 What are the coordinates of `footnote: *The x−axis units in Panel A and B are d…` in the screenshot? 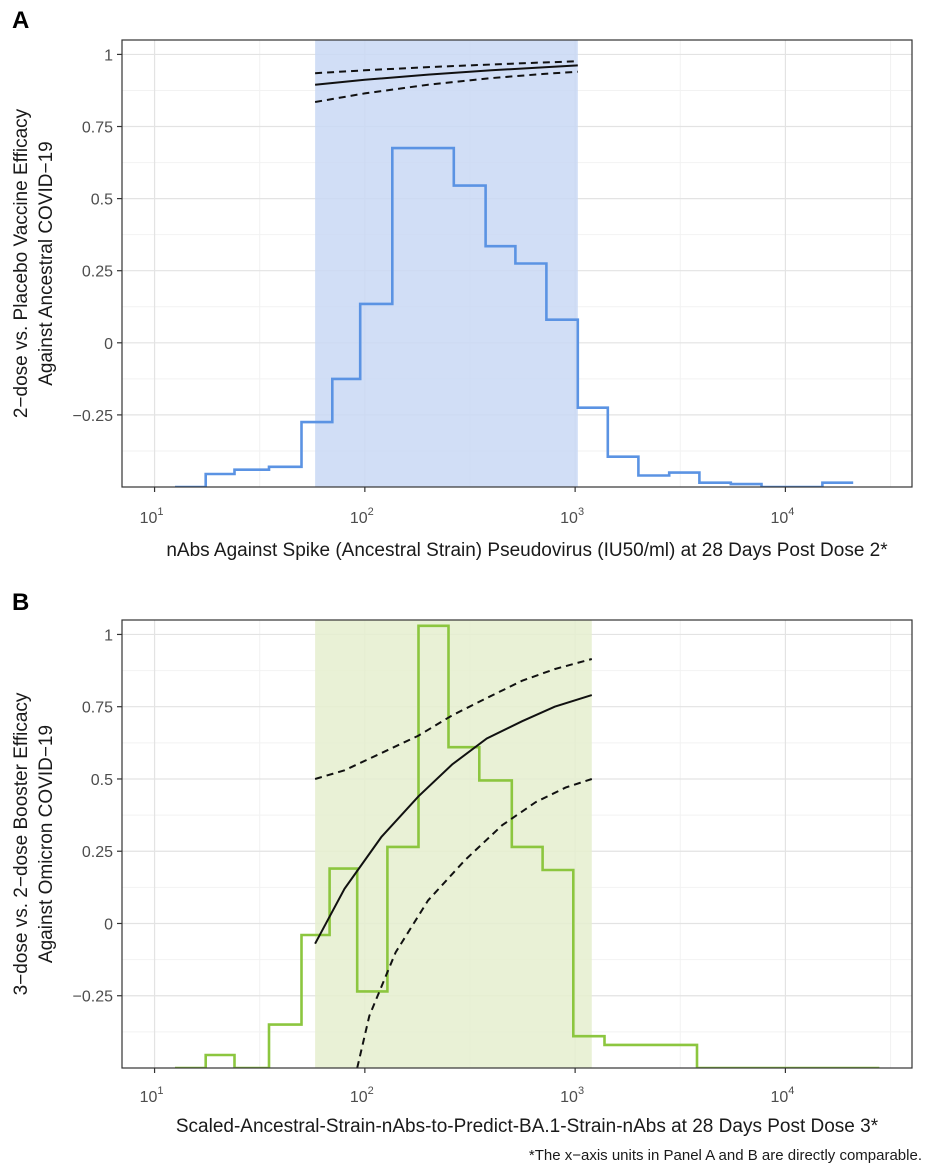 It's located at (725, 1155).